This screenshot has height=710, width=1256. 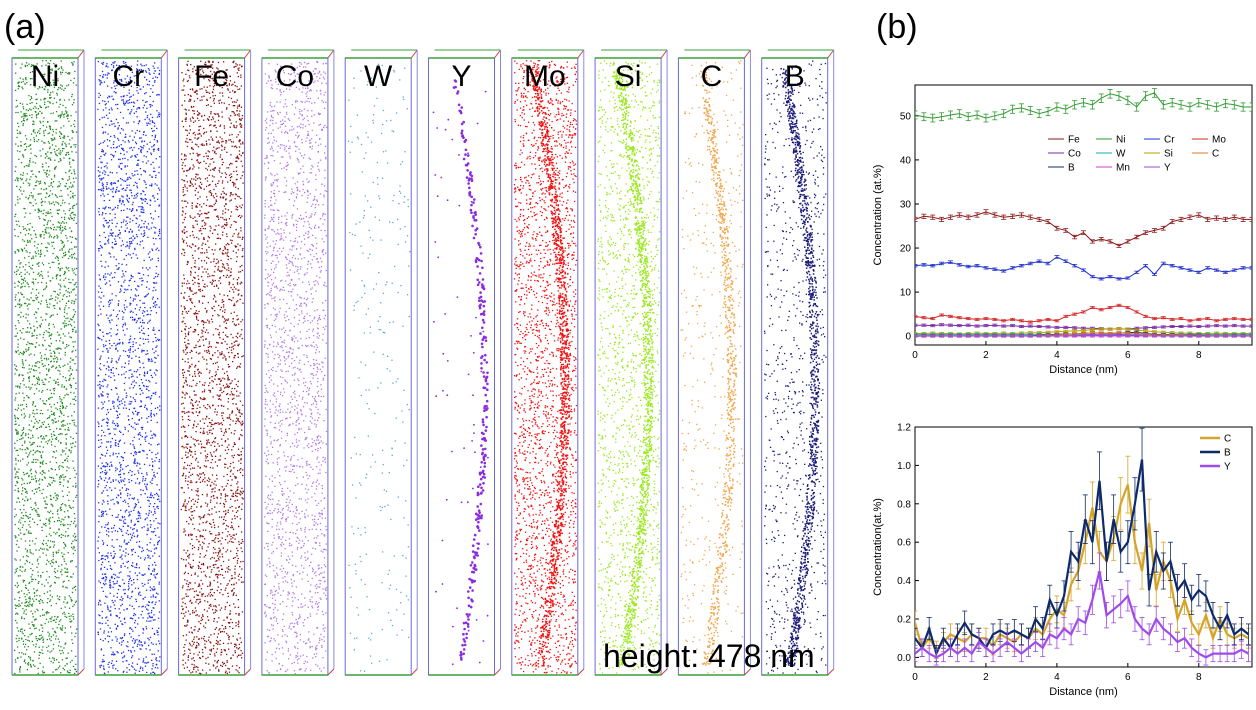 I want to click on y-tick-label: 40, so click(x=906, y=160).